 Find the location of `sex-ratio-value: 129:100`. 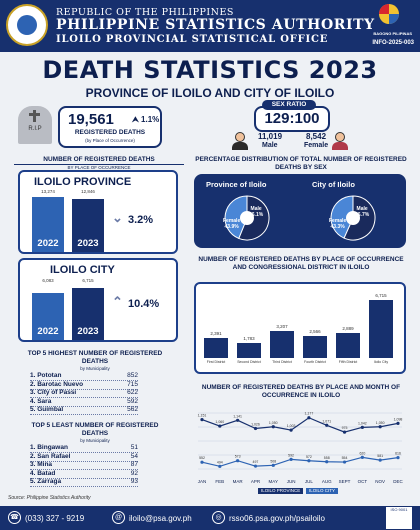

sex-ratio-value: 129:100 is located at coordinates (292, 119).